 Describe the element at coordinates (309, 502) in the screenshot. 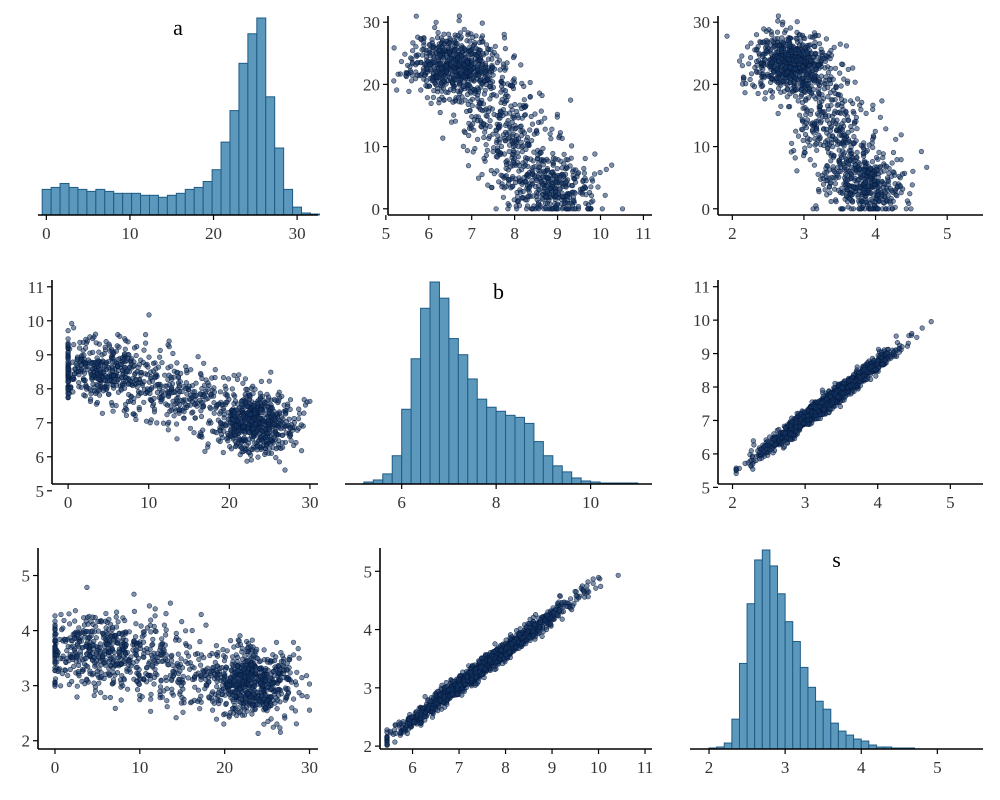

I see `x-tick-label: 30` at that location.